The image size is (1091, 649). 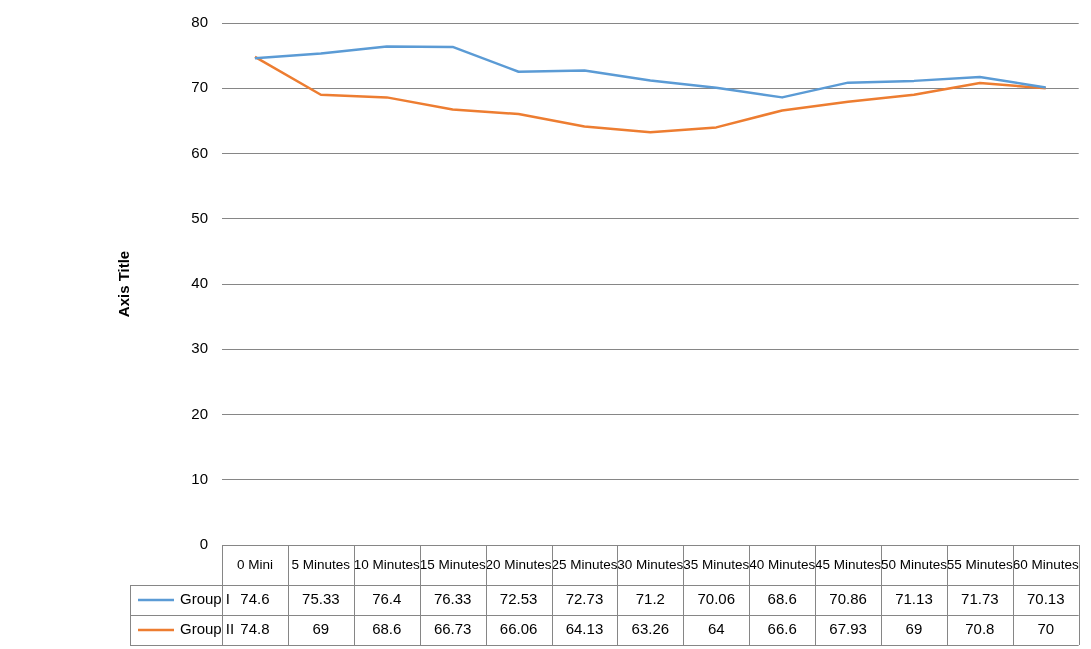 What do you see at coordinates (452, 599) in the screenshot?
I see `data-label: 76.33` at bounding box center [452, 599].